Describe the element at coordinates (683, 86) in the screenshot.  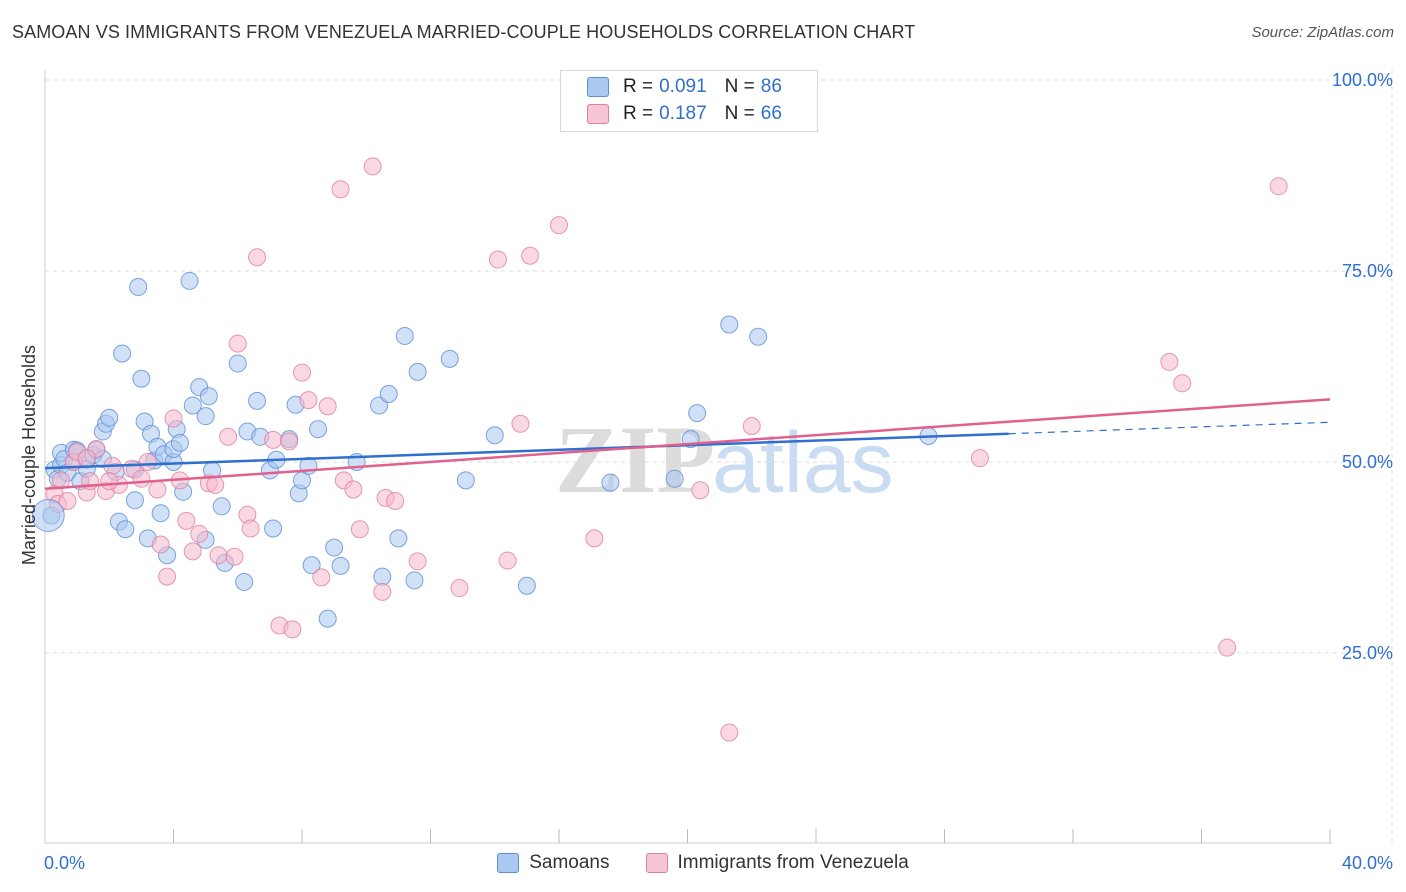
I see `legend-r-value-samoans: 0.091` at that location.